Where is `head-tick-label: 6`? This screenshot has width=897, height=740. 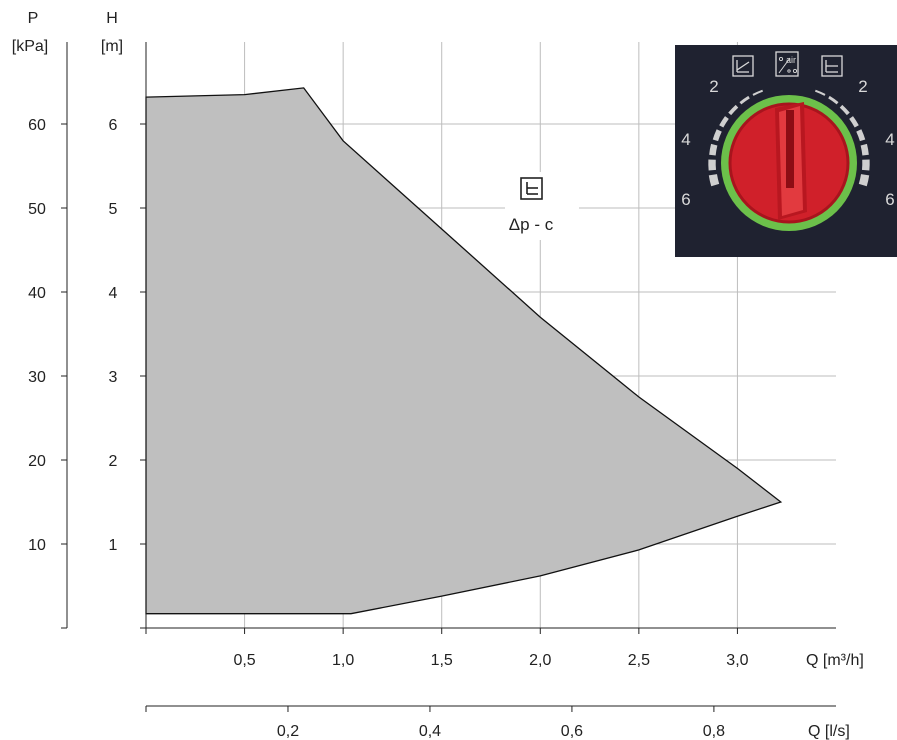
head-tick-label: 6 is located at coordinates (113, 125).